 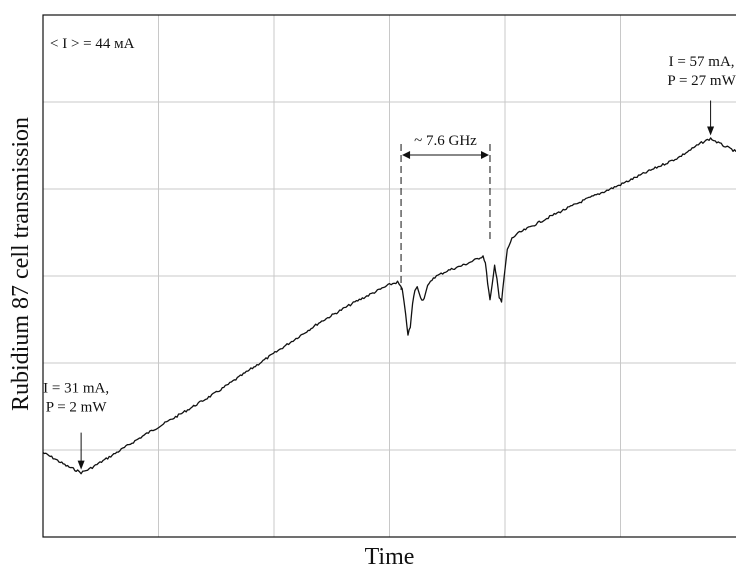 I want to click on maximum-power-annotation: P = 27 mW, so click(x=701, y=81).